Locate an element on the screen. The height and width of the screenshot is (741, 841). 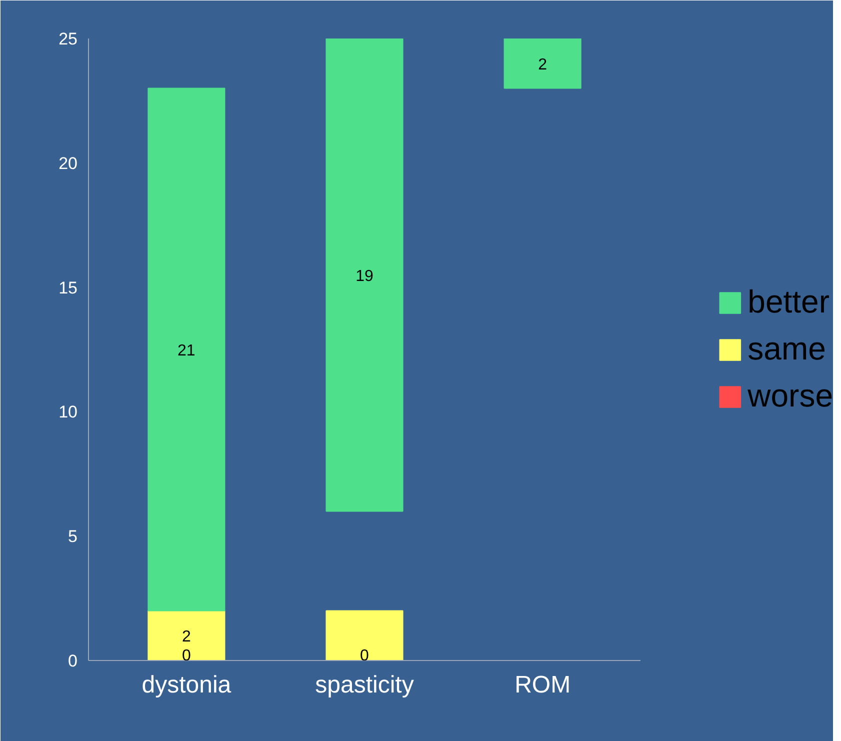
data-label: 19 is located at coordinates (365, 276).